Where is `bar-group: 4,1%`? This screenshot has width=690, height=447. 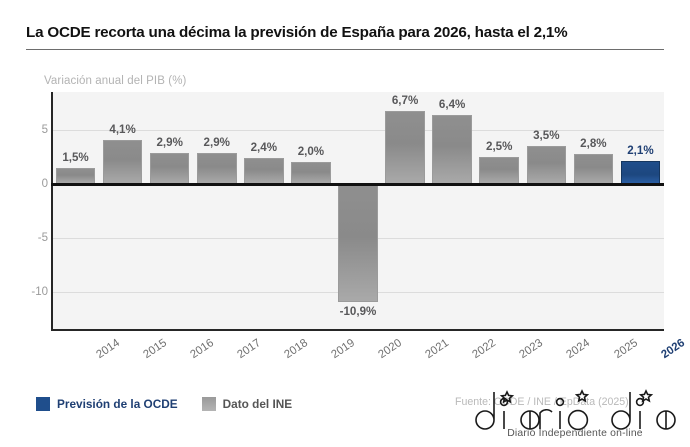 bar-group: 4,1% is located at coordinates (122, 211).